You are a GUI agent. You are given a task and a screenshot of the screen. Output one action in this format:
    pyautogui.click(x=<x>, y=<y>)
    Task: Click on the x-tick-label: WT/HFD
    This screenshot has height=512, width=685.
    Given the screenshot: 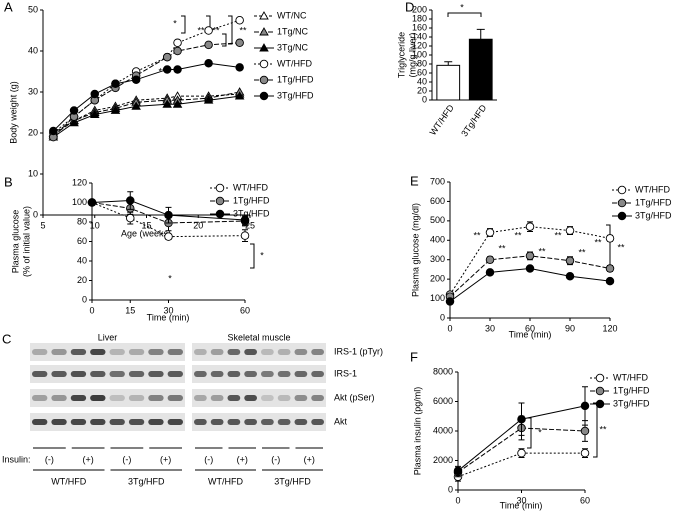 What is the action you would take?
    pyautogui.click(x=442, y=119)
    